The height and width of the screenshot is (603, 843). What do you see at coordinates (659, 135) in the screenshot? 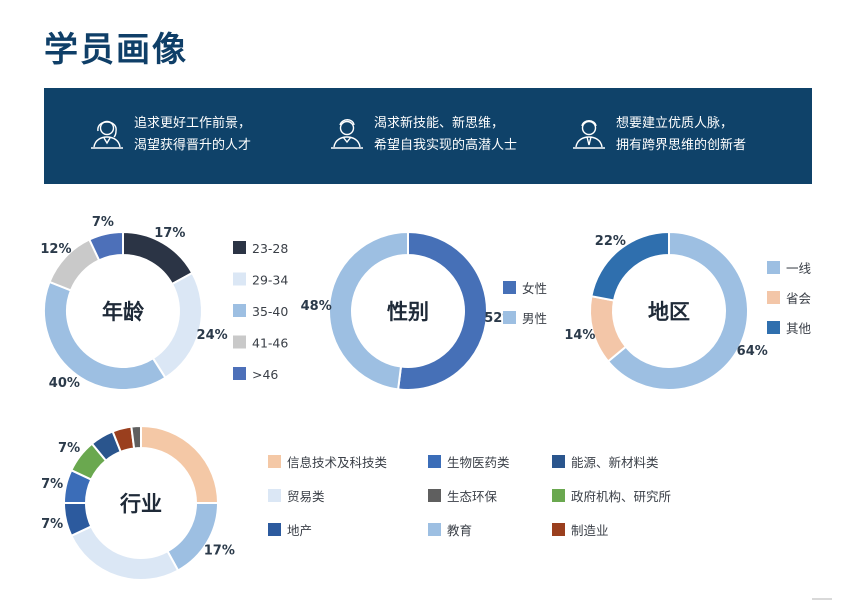
I see `persona-network: 想要建立优质人脉， 拥有跨界思维的创新者` at bounding box center [659, 135].